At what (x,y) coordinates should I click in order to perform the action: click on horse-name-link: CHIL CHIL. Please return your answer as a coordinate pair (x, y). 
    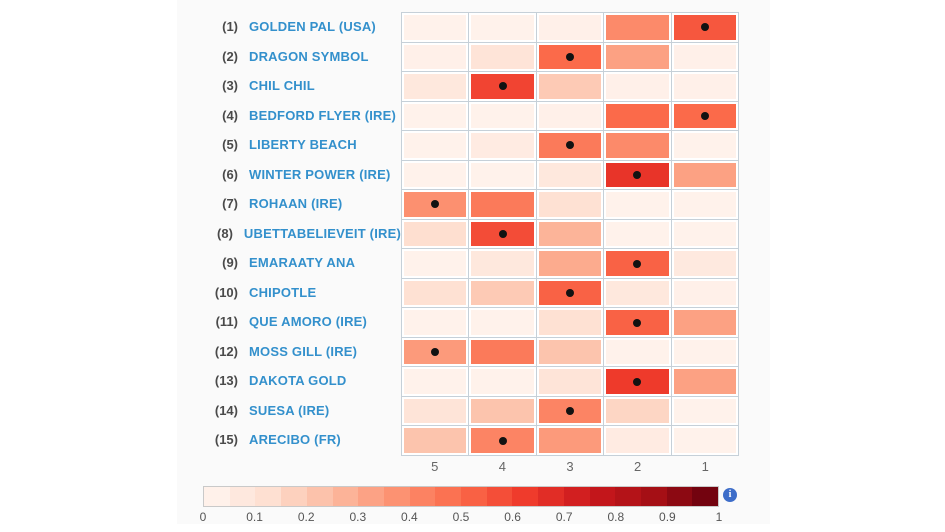
    Looking at the image, I should click on (282, 86).